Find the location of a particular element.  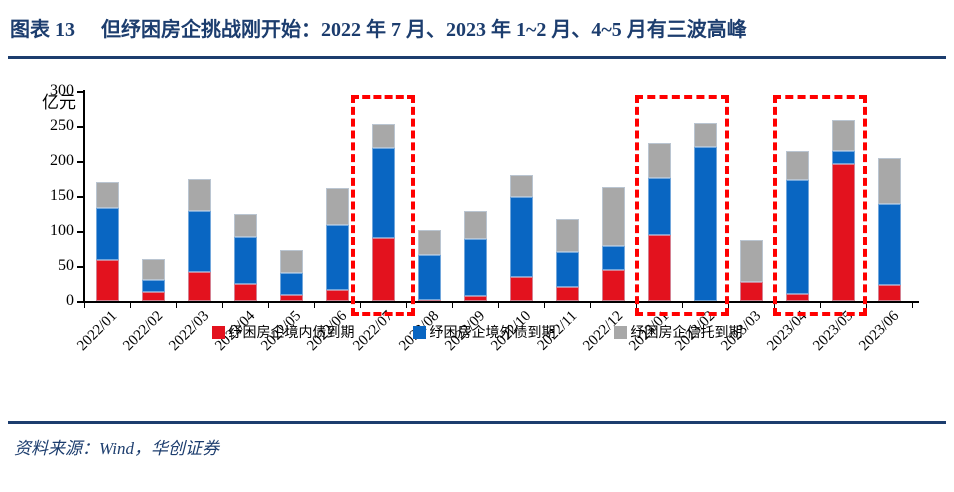

footer-divider is located at coordinates (477, 422).